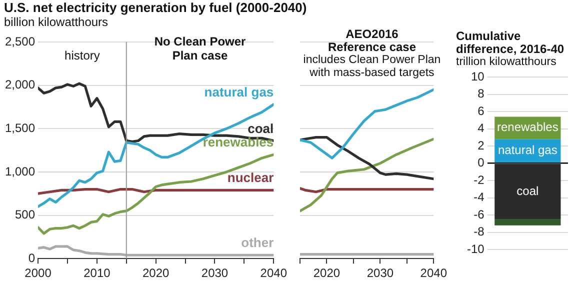 The width and height of the screenshot is (576, 288). Describe the element at coordinates (20, 127) in the screenshot. I see `y-tick-label: 1,500` at that location.